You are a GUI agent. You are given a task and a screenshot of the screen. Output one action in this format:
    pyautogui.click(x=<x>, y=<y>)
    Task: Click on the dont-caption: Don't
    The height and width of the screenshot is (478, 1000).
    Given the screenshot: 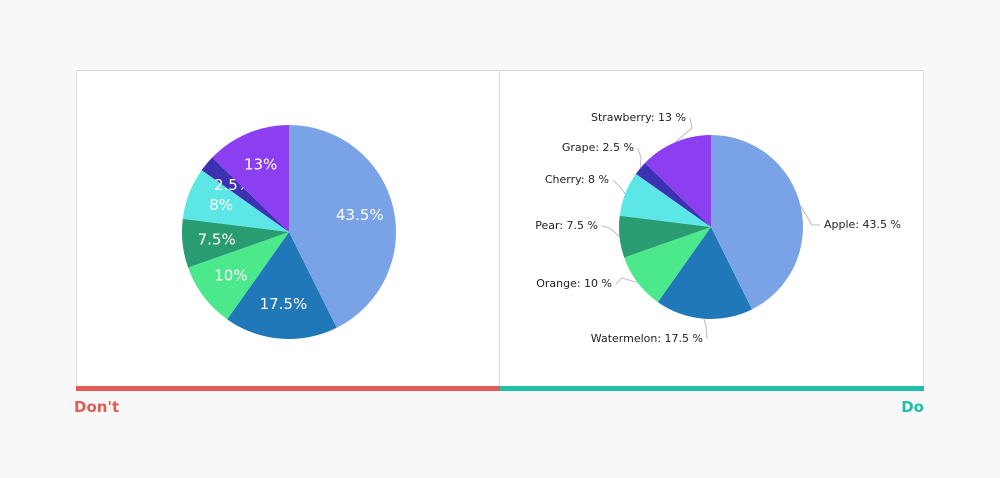 What is the action you would take?
    pyautogui.click(x=97, y=407)
    